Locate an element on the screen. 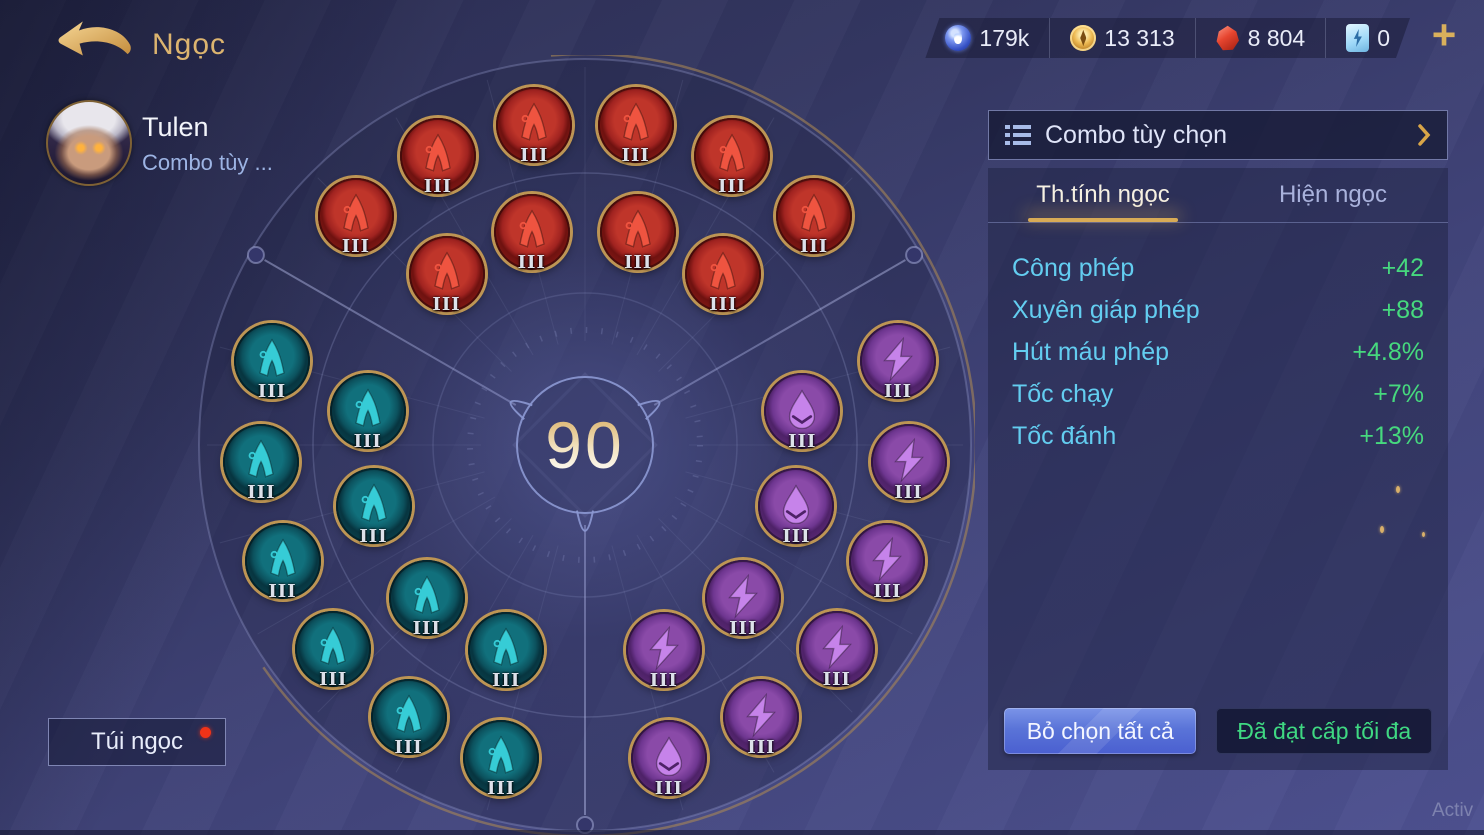 Image resolution: width=1484 pixels, height=835 pixels. hero-avatar is located at coordinates (89, 143).